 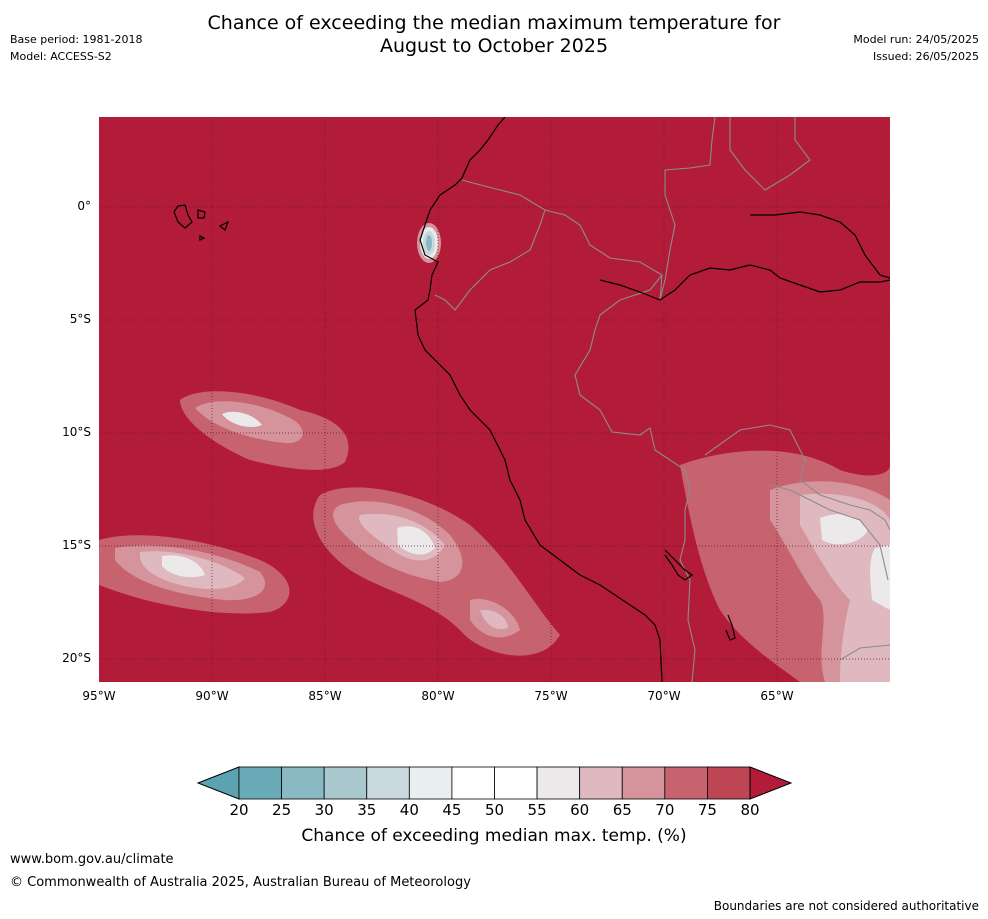 What do you see at coordinates (76, 432) in the screenshot?
I see `lat-label-10s: 10°S` at bounding box center [76, 432].